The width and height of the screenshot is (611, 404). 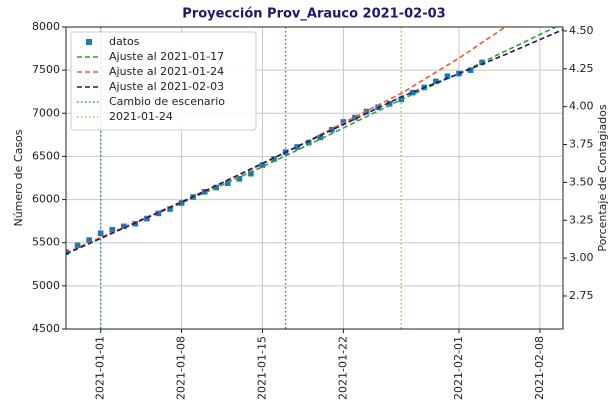 What do you see at coordinates (18, 177) in the screenshot?
I see `y-axis-label: Número de Casos` at bounding box center [18, 177].